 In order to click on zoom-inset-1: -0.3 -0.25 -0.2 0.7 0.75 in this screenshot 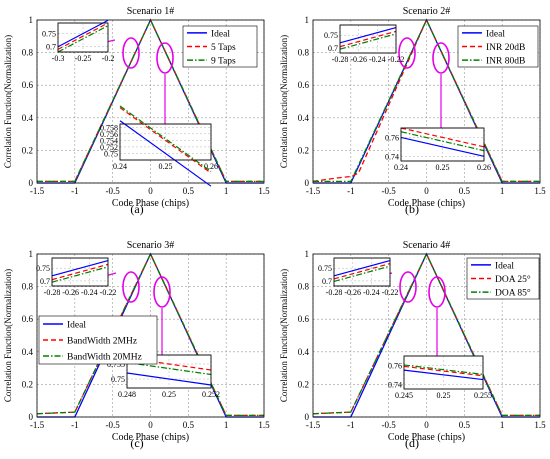, I will do `click(78, 41)`.